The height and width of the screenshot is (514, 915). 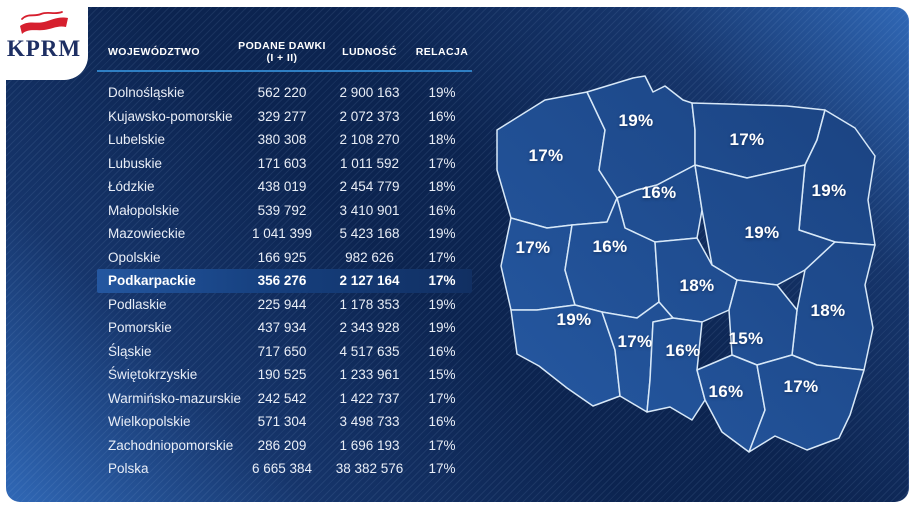 What do you see at coordinates (369, 469) in the screenshot?
I see `cell-population: 38 382 576` at bounding box center [369, 469].